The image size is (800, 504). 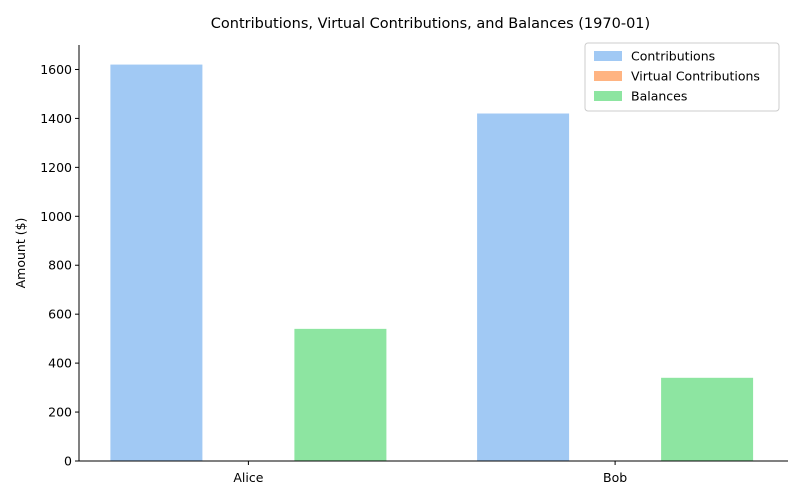 What do you see at coordinates (60, 363) in the screenshot?
I see `y-tick-label: 400` at bounding box center [60, 363].